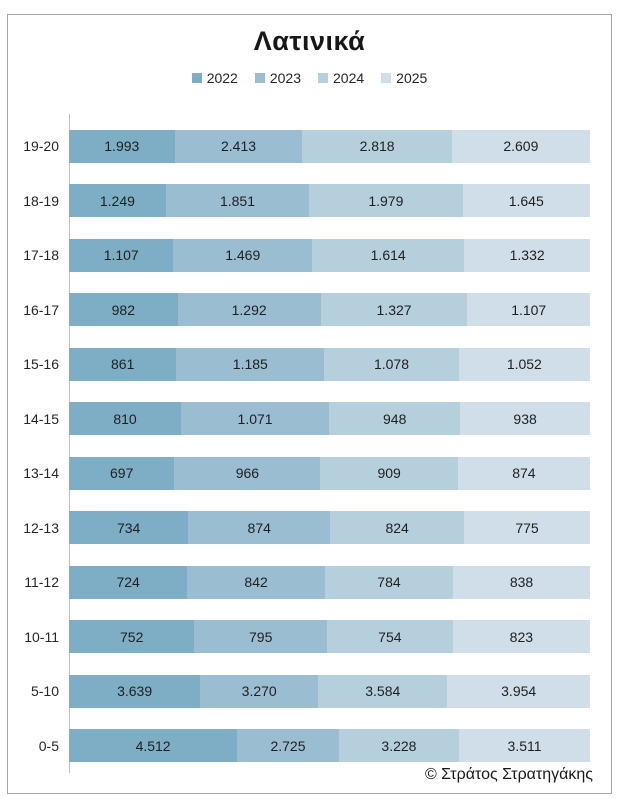 The width and height of the screenshot is (619, 799). What do you see at coordinates (122, 473) in the screenshot?
I see `bar-segment-2022: 697` at bounding box center [122, 473].